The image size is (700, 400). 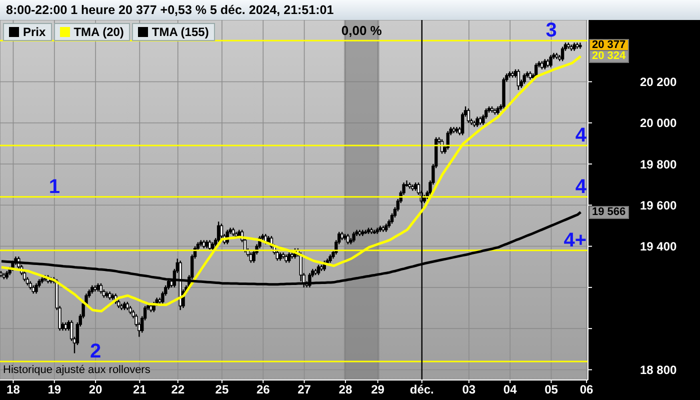 I want to click on x-tick-label: déc., so click(x=422, y=389).